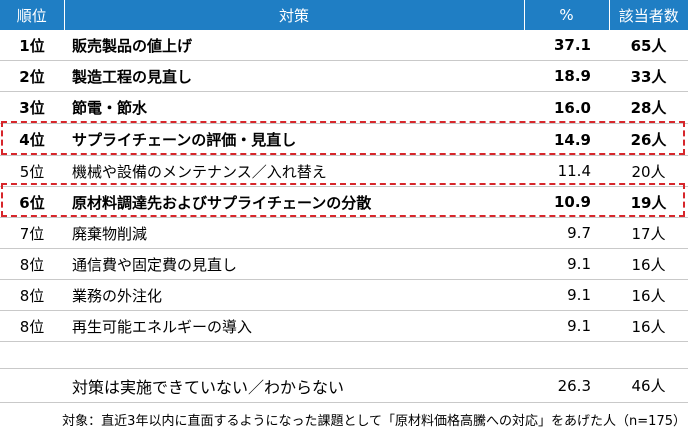 The image size is (700, 437). I want to click on table-row: 8位 通信費や固定費の見直し 9.1 16人, so click(344, 264).